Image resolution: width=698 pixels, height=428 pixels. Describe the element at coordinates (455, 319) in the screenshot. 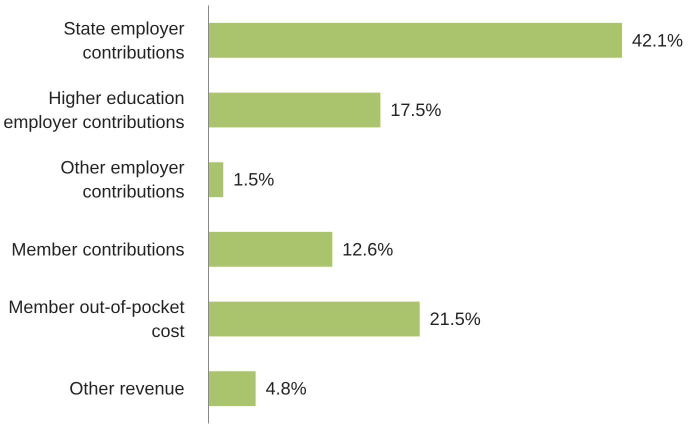

I see `data-label: 21.5%` at that location.